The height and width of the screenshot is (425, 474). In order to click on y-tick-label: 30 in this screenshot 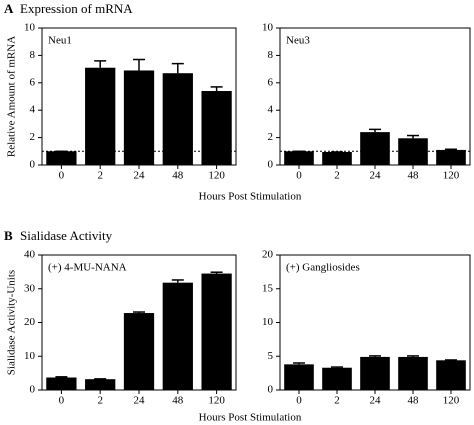, I will do `click(30, 288)`.